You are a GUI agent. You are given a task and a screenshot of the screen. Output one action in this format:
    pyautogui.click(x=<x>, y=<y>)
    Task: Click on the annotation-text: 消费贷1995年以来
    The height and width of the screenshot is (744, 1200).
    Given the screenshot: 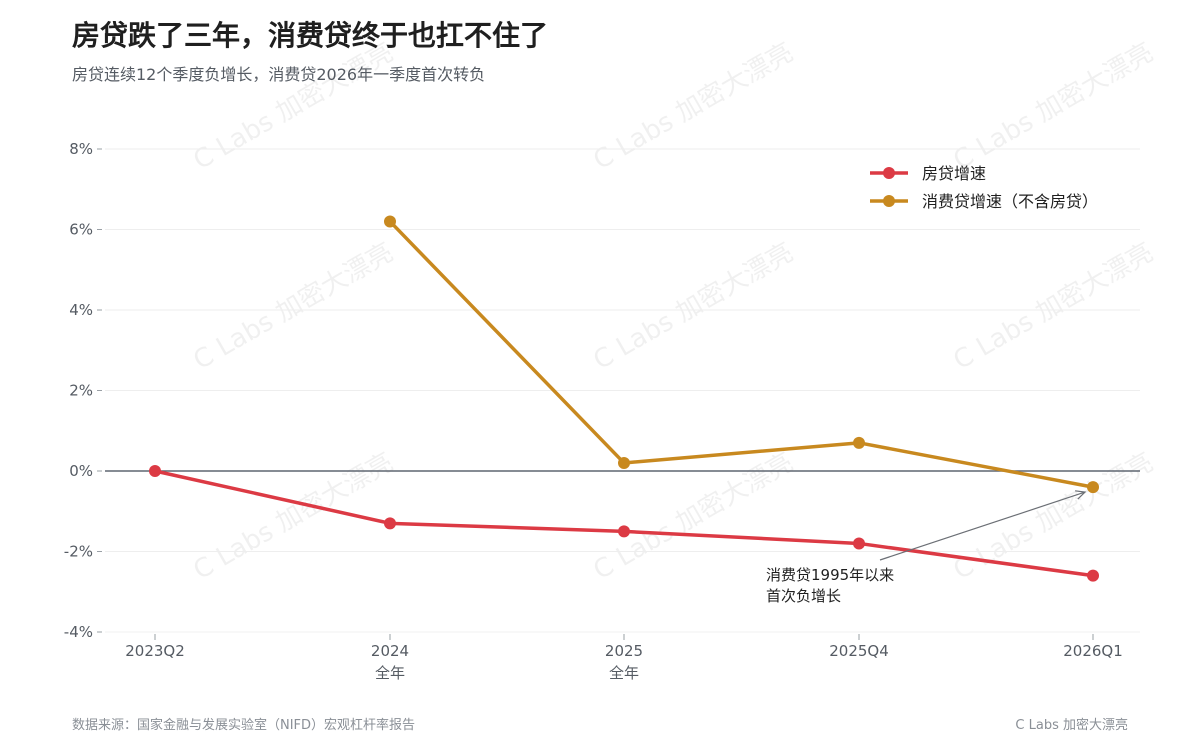 What is the action you would take?
    pyautogui.click(x=830, y=575)
    